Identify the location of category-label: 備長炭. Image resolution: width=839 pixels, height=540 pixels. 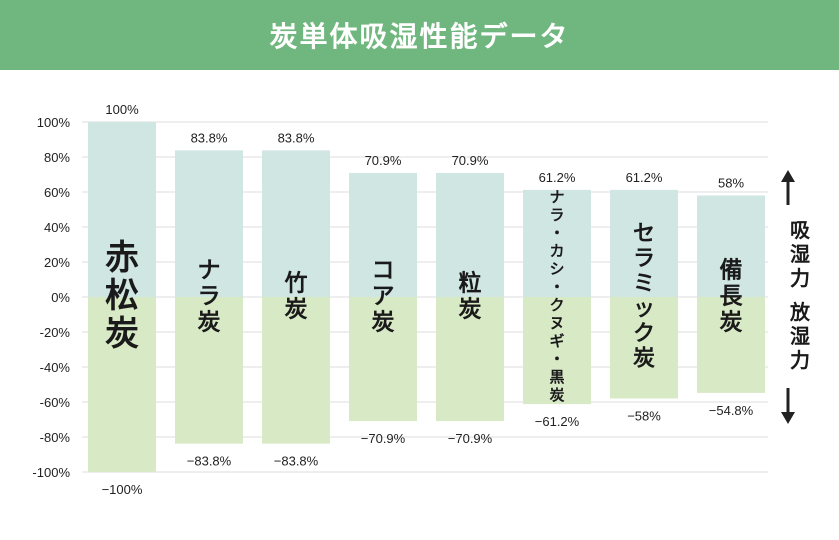
(732, 296).